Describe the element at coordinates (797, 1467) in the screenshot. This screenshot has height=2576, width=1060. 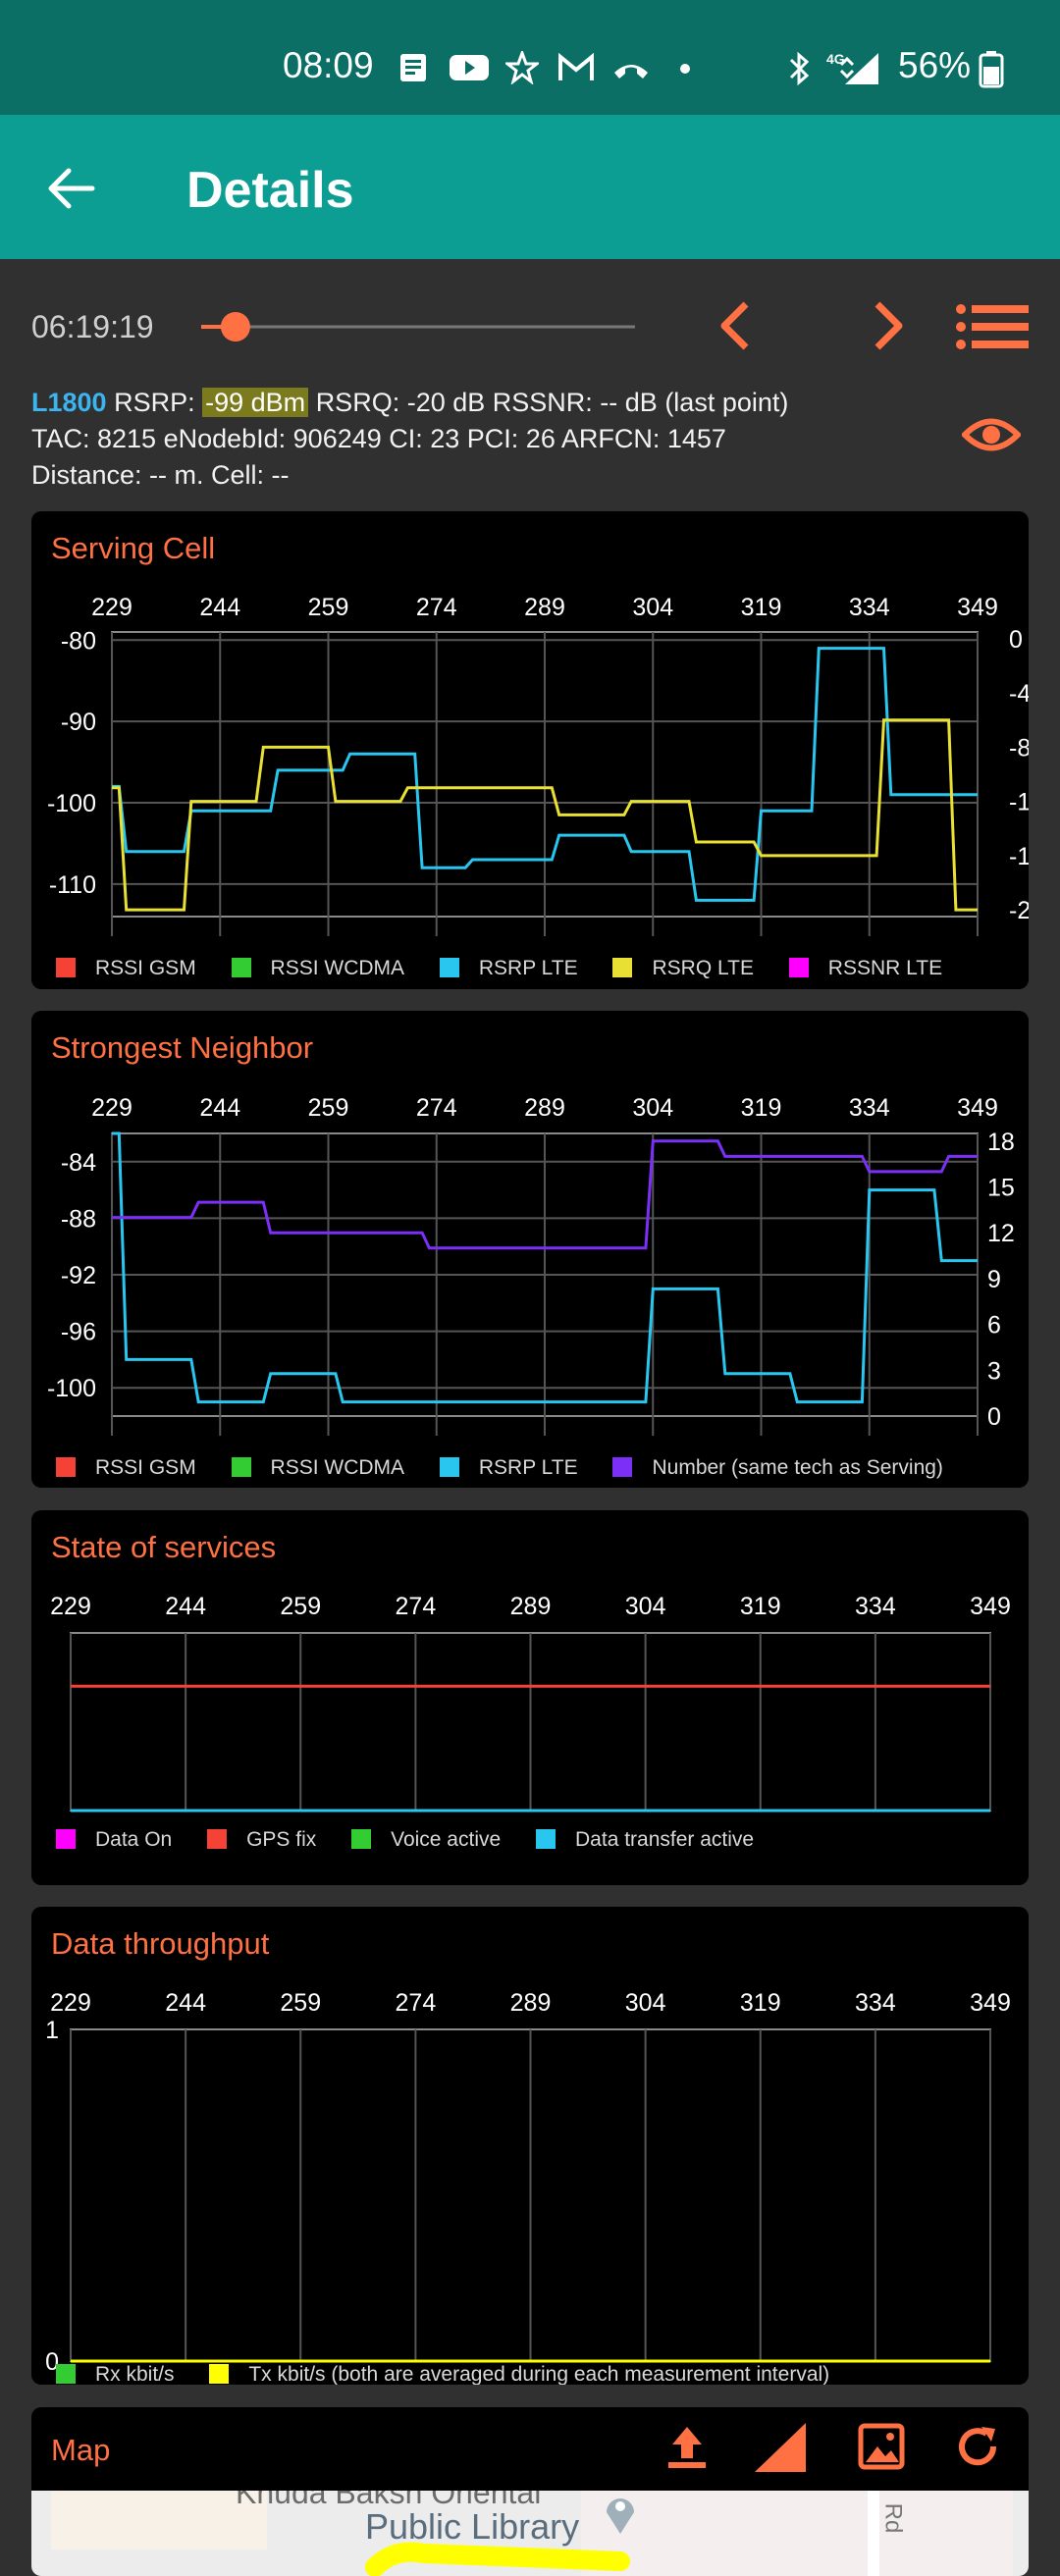
I see `legend-number: Number (same tech as Serving)` at that location.